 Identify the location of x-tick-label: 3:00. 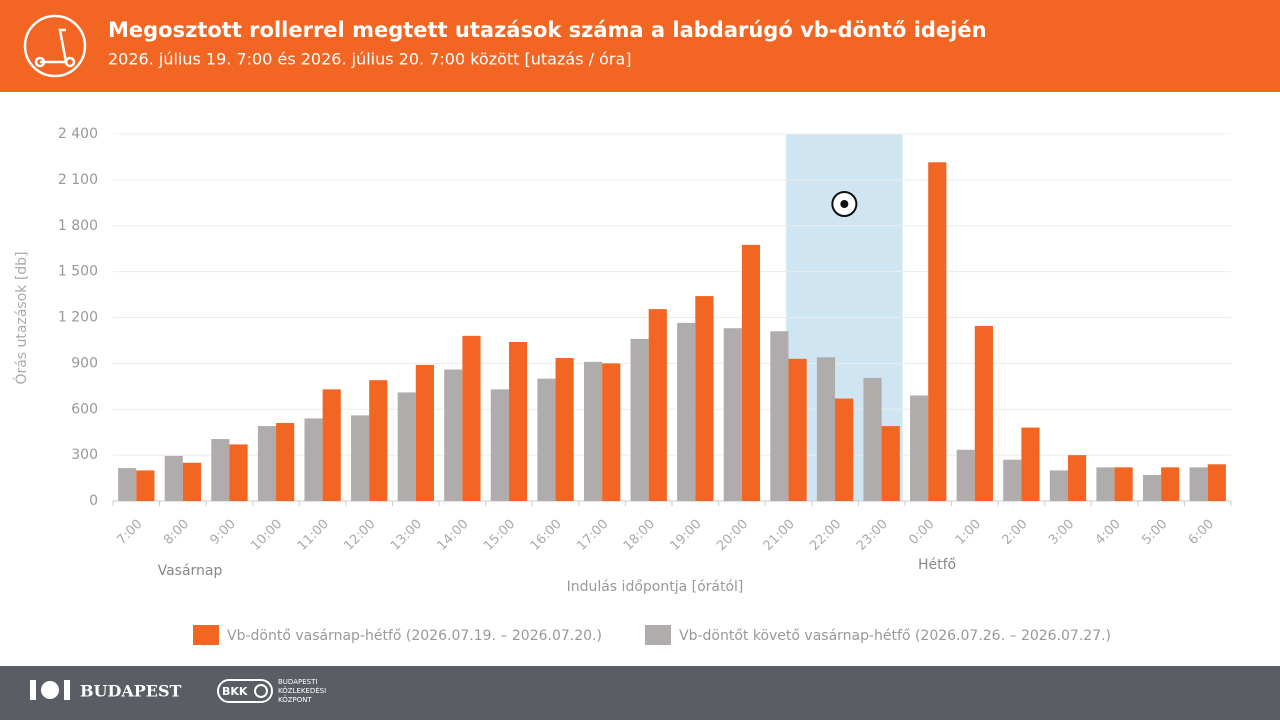
(1061, 532).